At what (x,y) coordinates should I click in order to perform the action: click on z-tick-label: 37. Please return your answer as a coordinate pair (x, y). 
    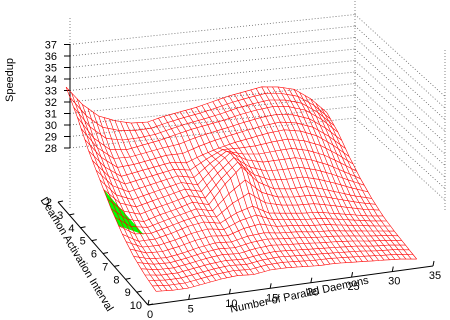
    Looking at the image, I should click on (51, 46).